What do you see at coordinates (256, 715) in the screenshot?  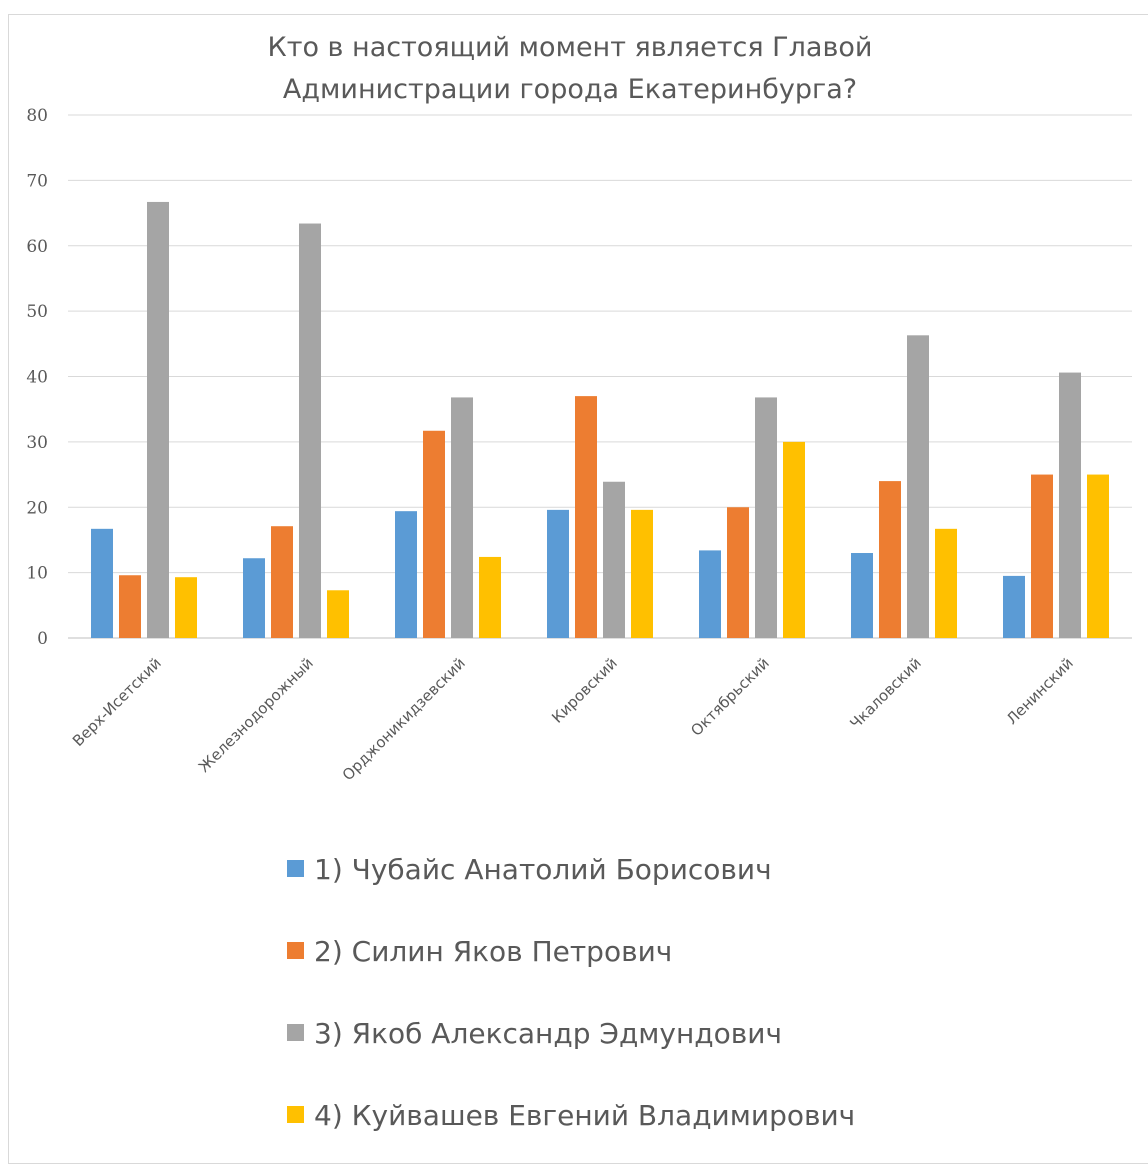 I see `category-label: Железнодорожный` at bounding box center [256, 715].